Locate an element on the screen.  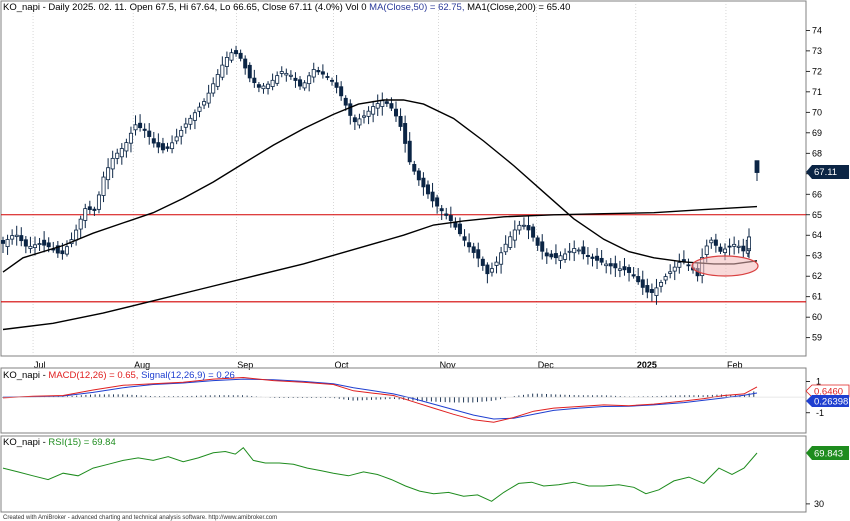
price-y-tick-label: 71 is located at coordinates (817, 92).